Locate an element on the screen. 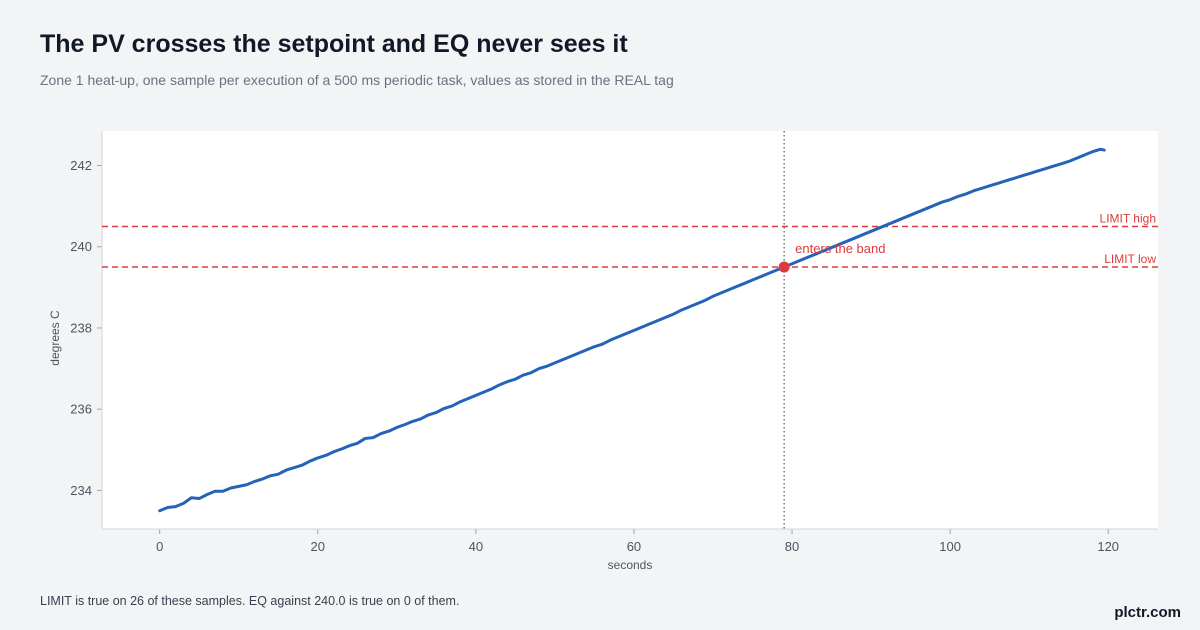  brand-logo: plctr.com is located at coordinates (1147, 612).